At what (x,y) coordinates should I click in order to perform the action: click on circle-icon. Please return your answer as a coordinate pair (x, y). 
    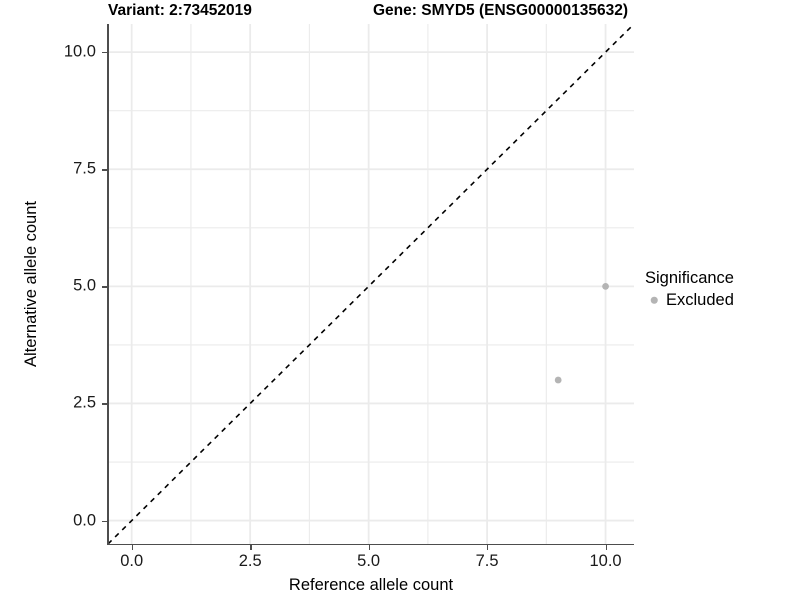
    Looking at the image, I should click on (654, 300).